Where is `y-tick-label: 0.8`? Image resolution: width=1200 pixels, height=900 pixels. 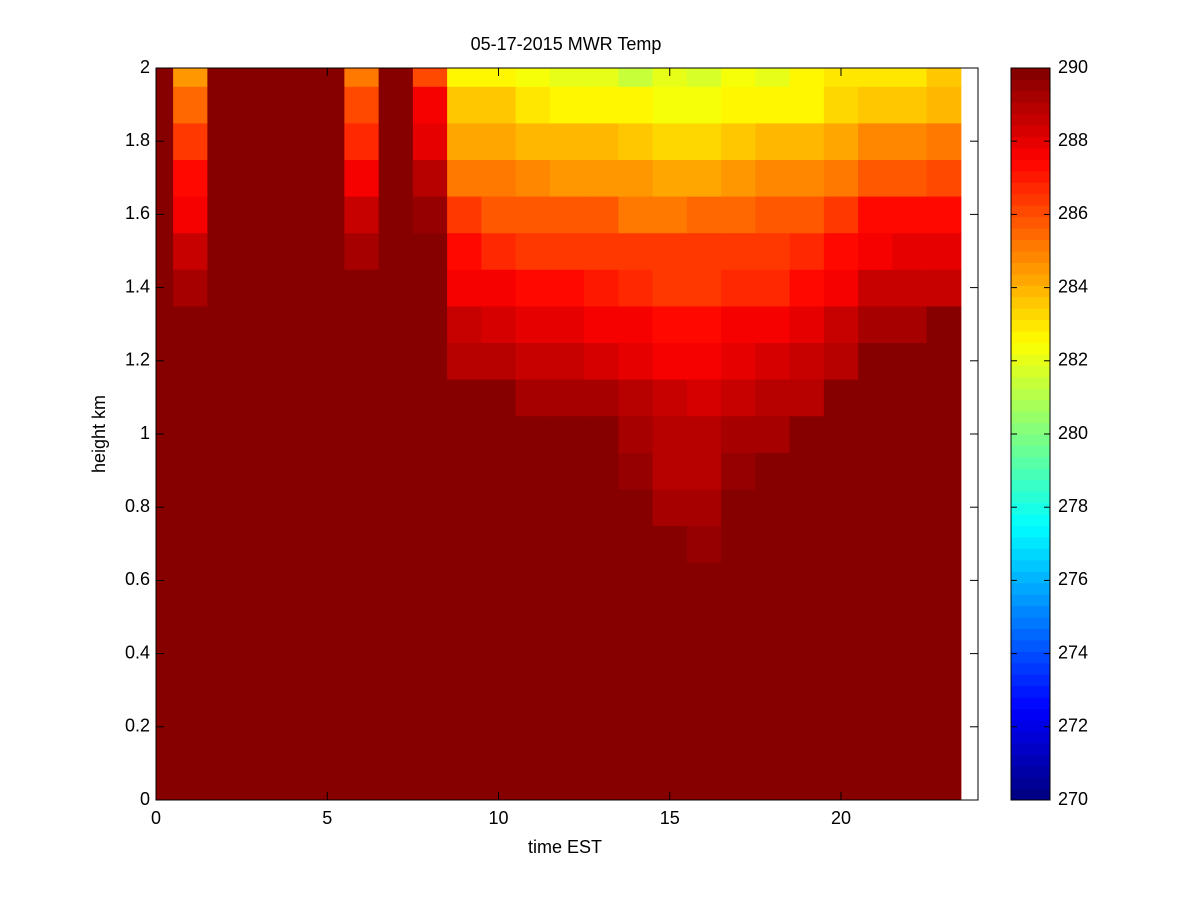
y-tick-label: 0.8 is located at coordinates (137, 506).